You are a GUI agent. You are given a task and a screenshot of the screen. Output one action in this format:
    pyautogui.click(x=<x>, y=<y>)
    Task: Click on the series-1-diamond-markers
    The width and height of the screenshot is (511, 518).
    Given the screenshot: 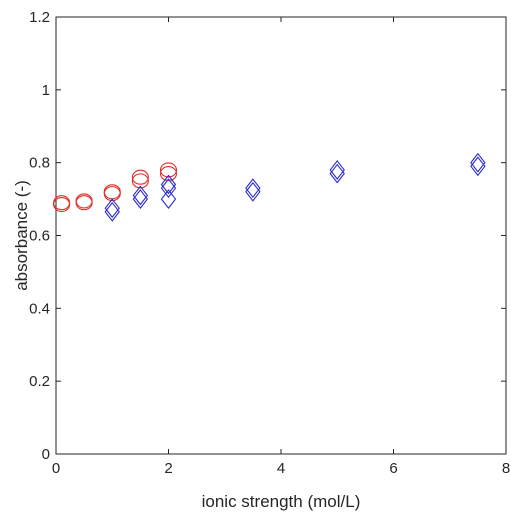 What is the action you would take?
    pyautogui.click(x=295, y=187)
    